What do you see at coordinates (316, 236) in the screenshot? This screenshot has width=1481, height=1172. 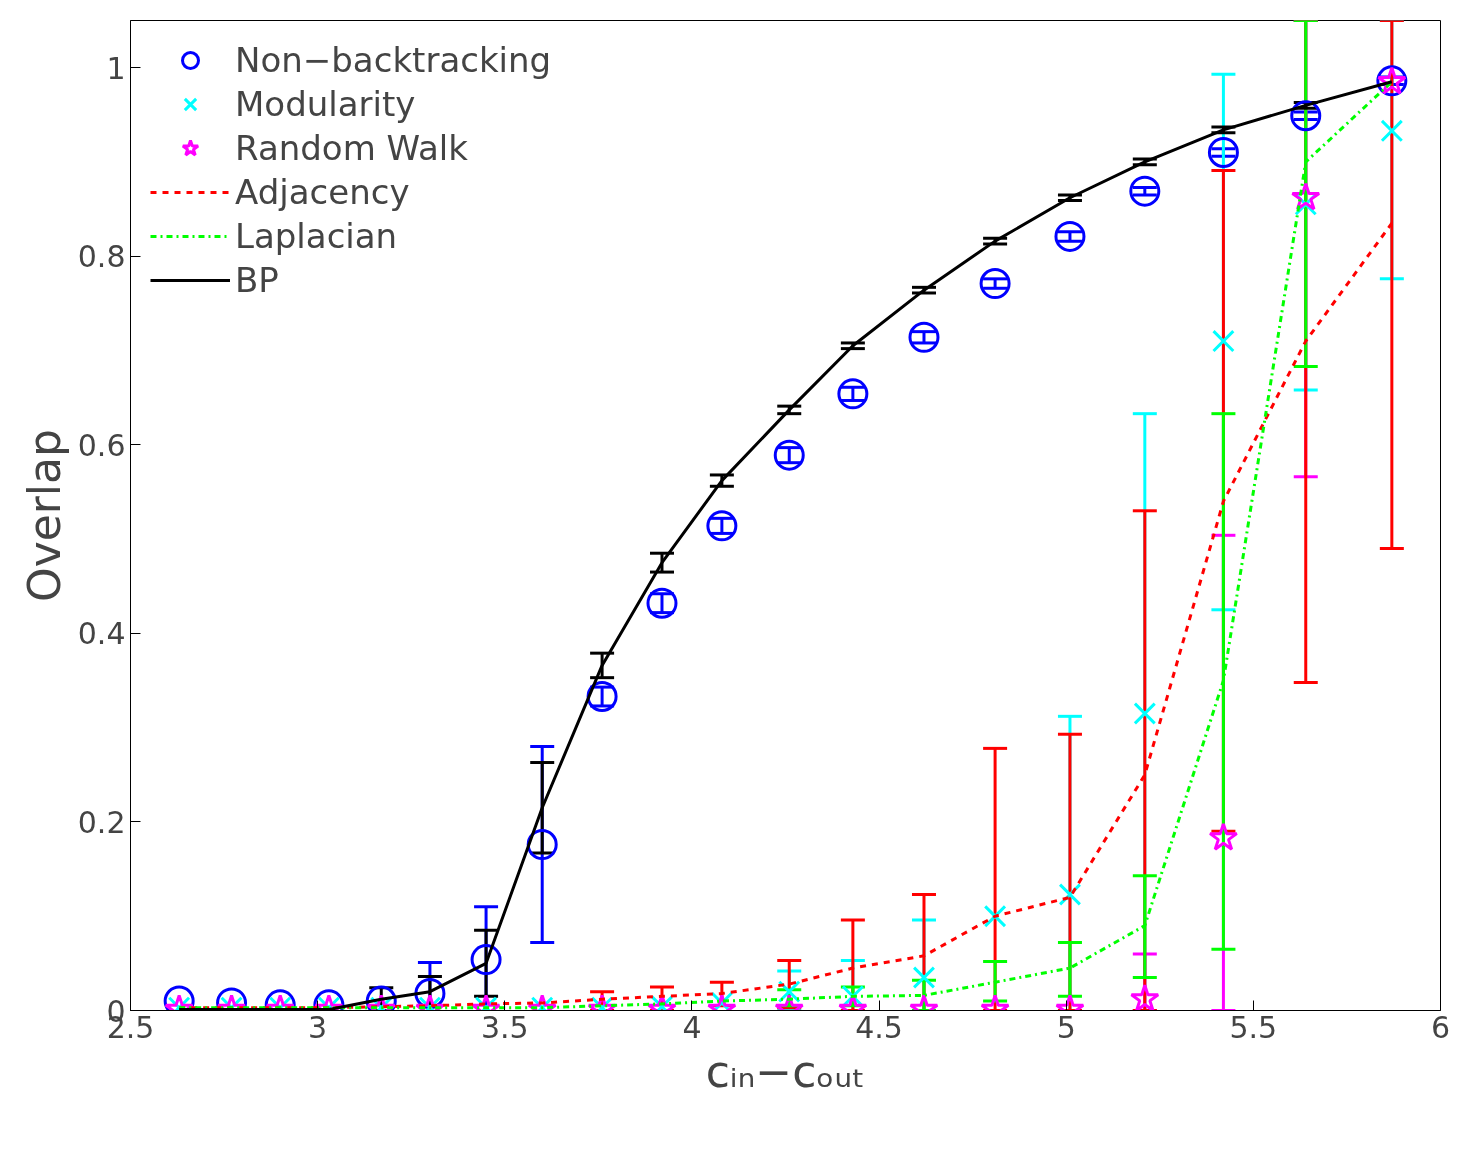 I see `legend-label: Laplacian` at bounding box center [316, 236].